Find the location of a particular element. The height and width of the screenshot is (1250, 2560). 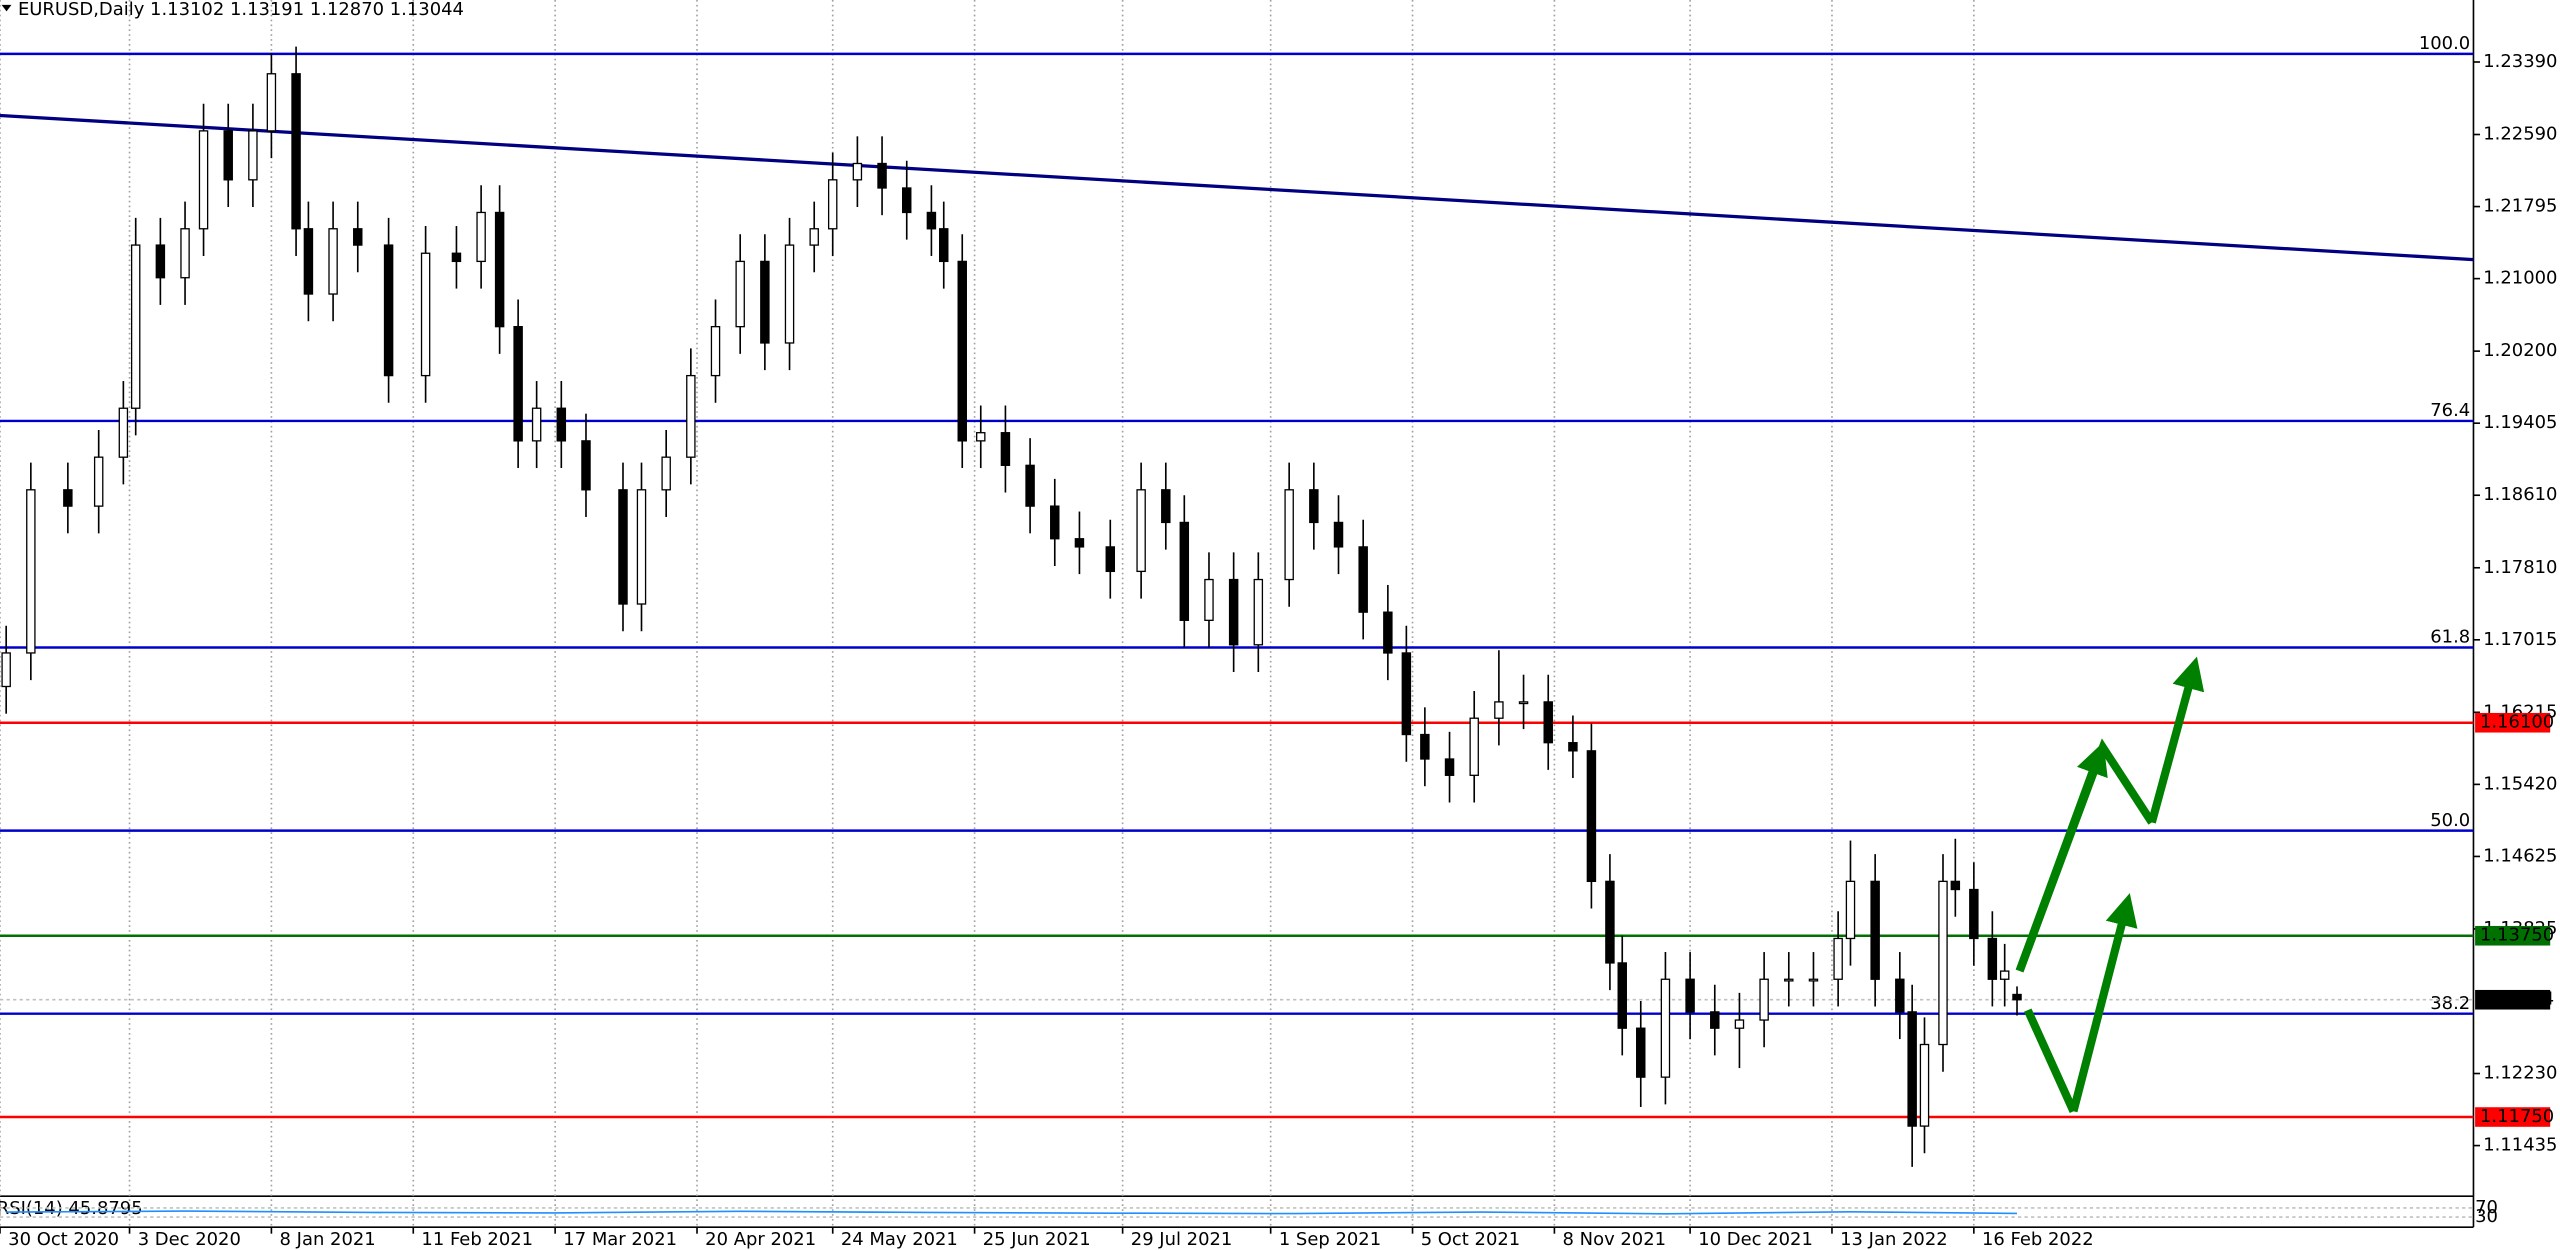

rsi-line is located at coordinates (1012, 1212).